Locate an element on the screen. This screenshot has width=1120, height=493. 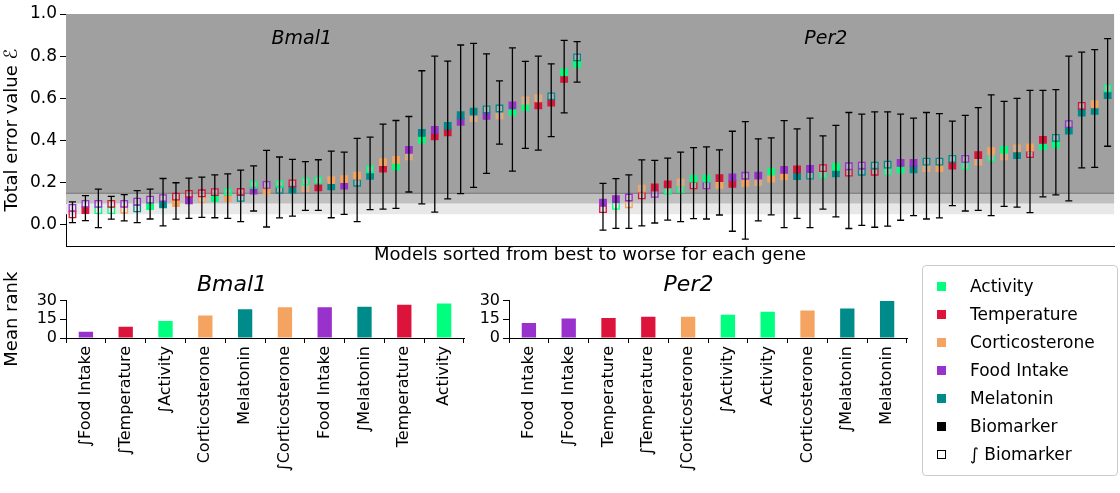
annotation: Bmal1 is located at coordinates (302, 37).